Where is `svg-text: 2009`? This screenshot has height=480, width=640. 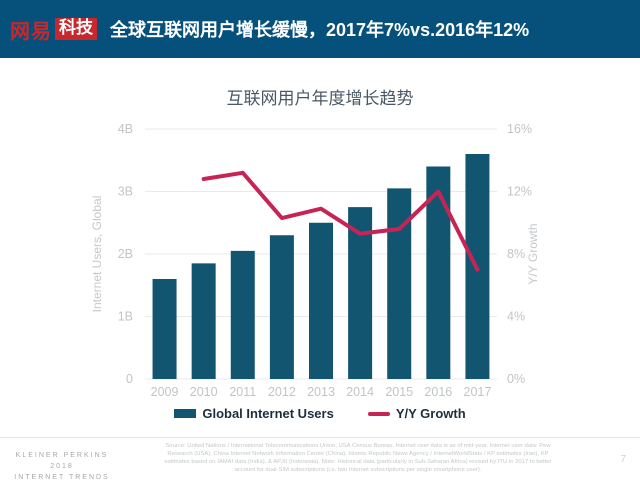
svg-text: 2009 is located at coordinates (165, 392).